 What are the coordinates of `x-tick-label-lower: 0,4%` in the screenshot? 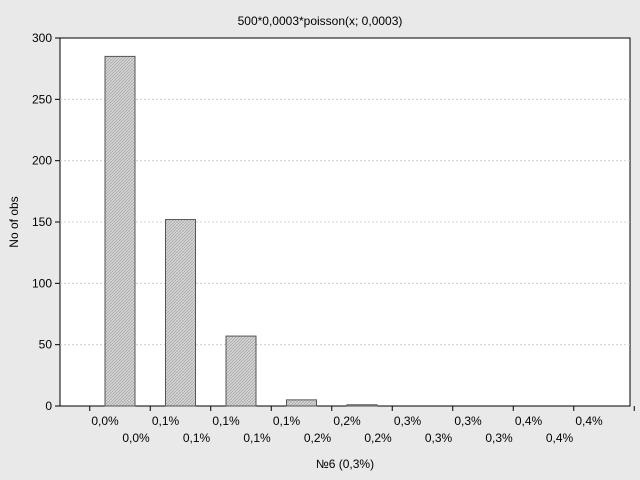 It's located at (560, 438).